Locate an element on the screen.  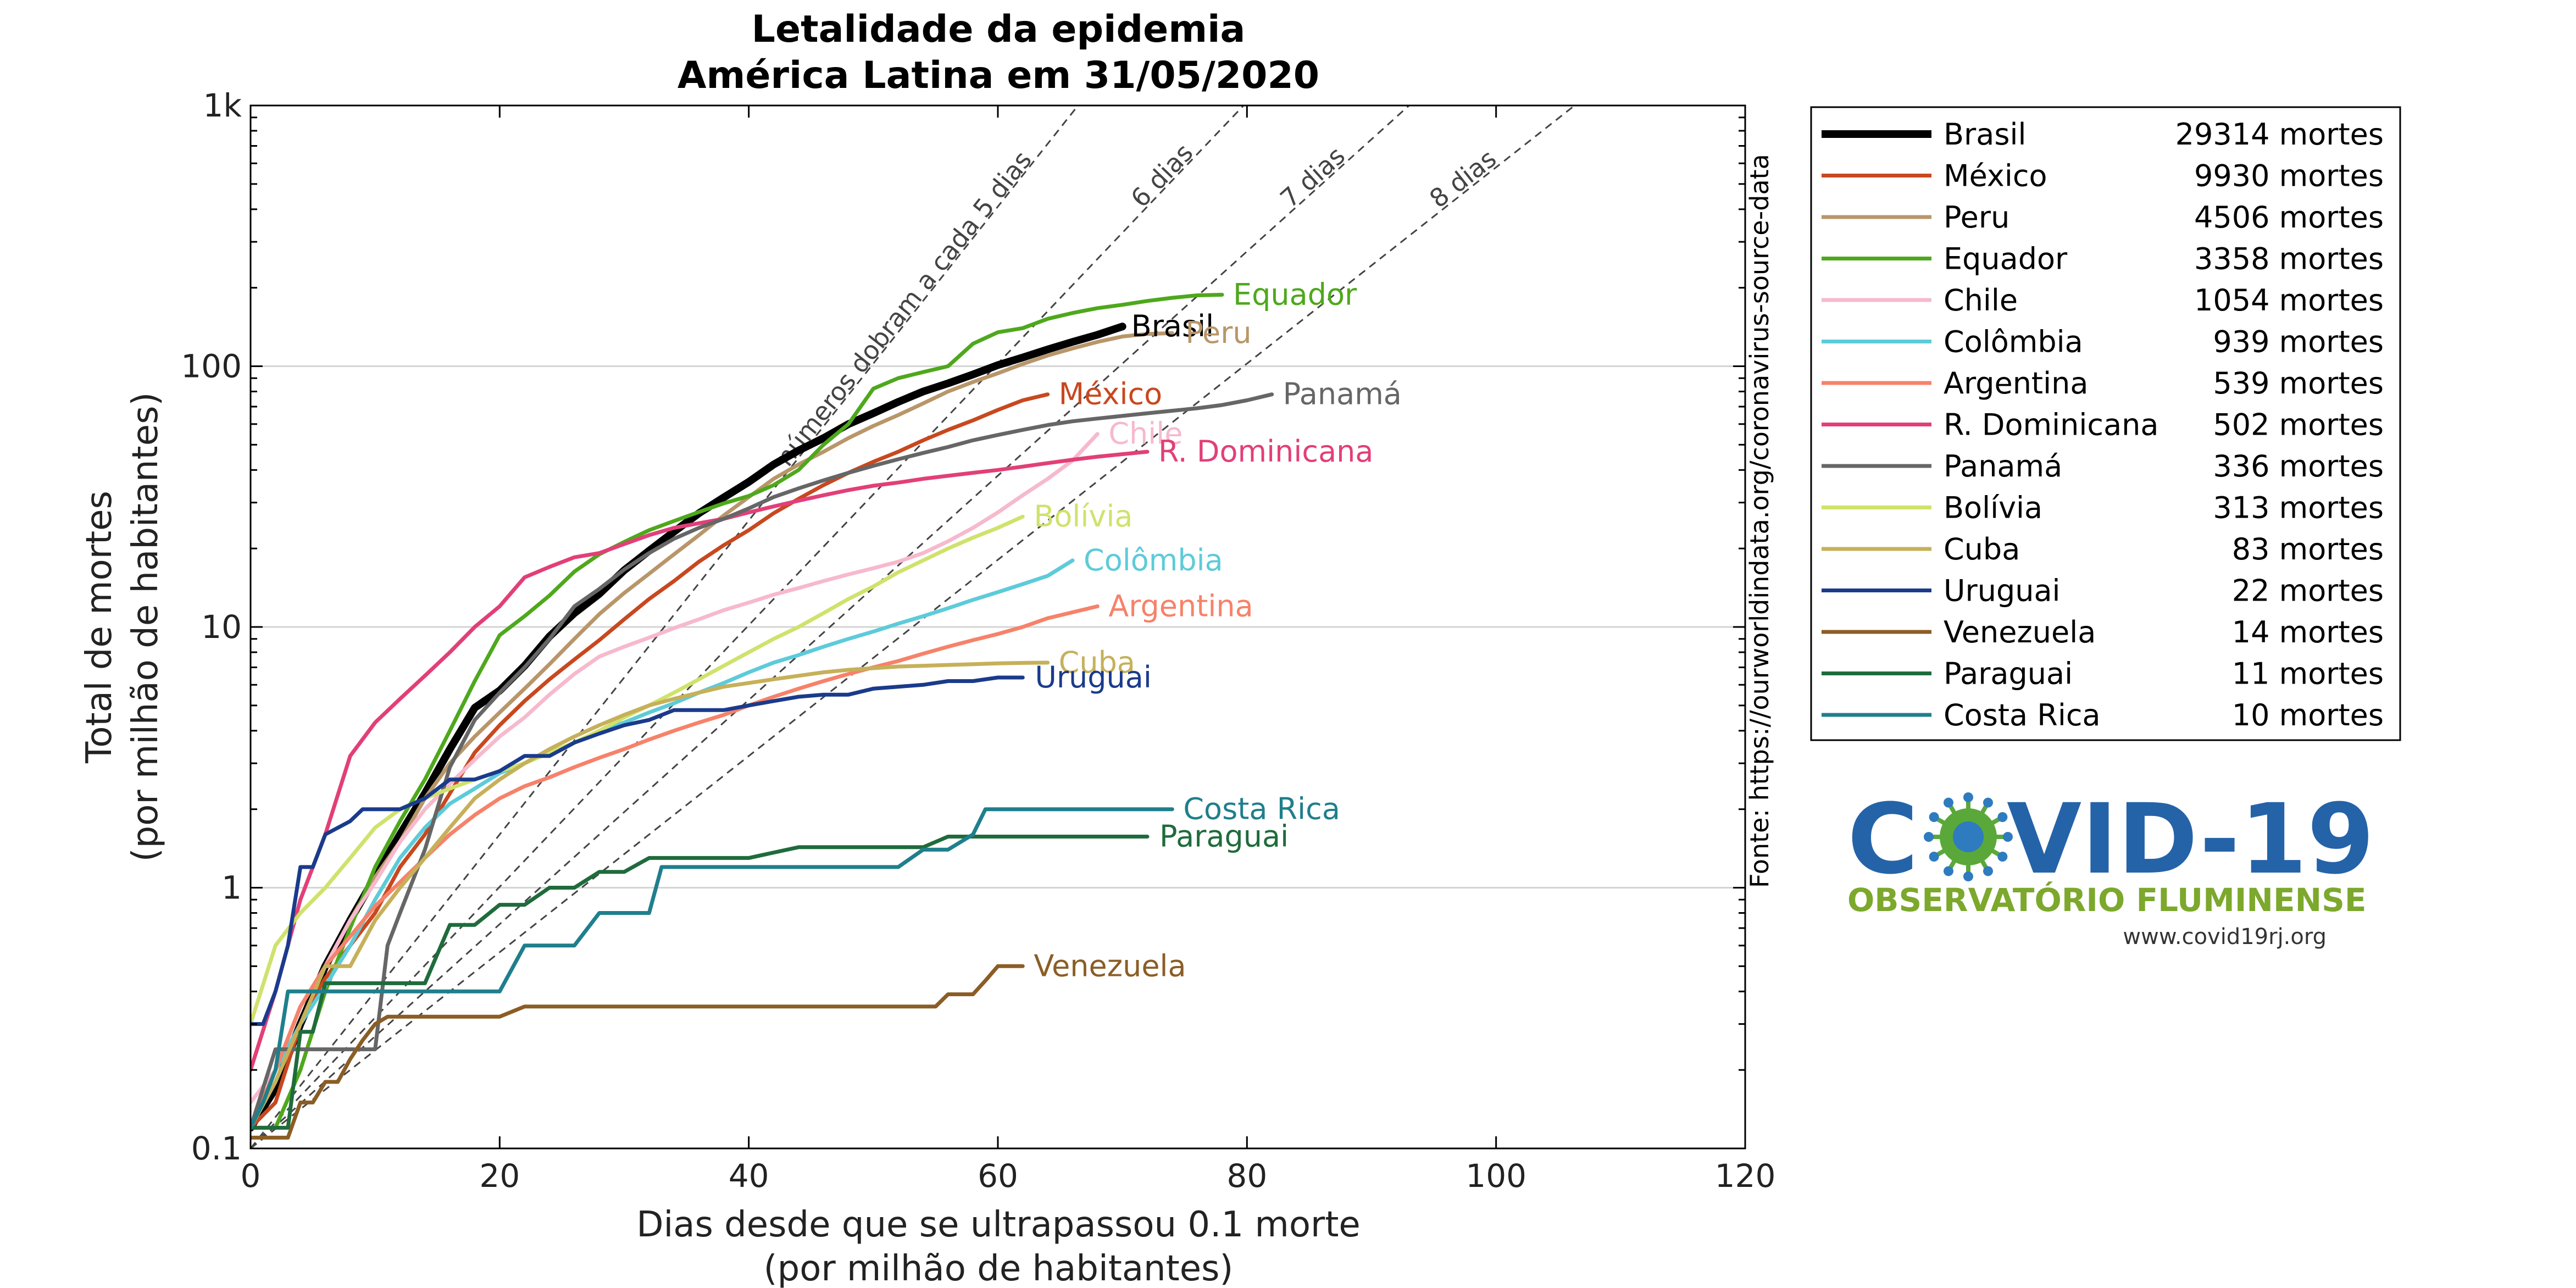
doubling-line-label: 8 dias is located at coordinates (1463, 178).